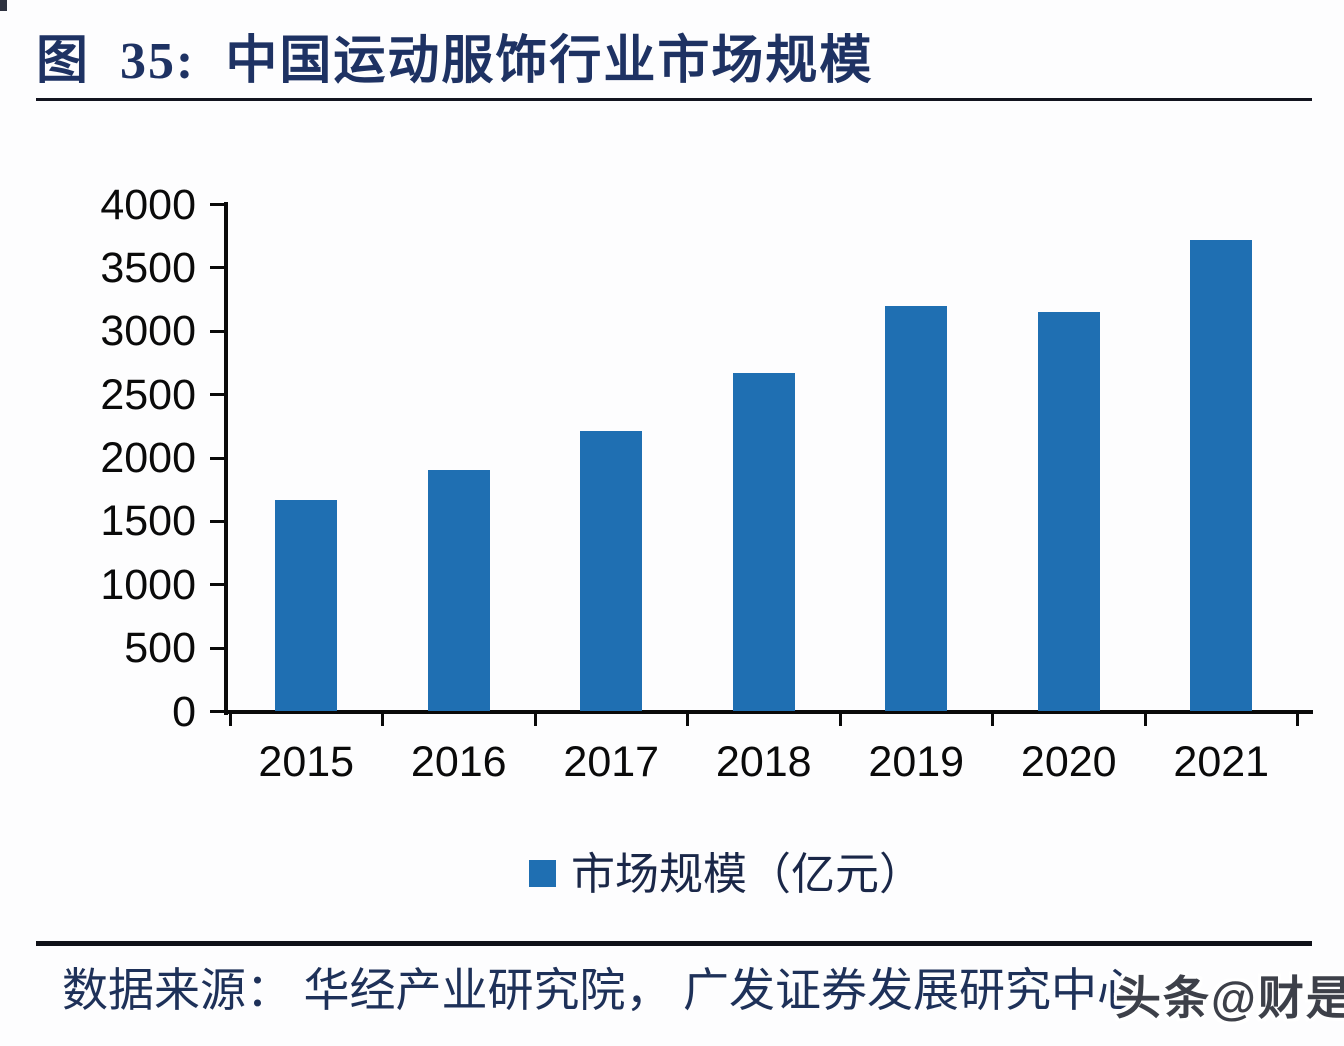 The width and height of the screenshot is (1344, 1046). What do you see at coordinates (148, 584) in the screenshot?
I see `y-tick-label-1000: 1000` at bounding box center [148, 584].